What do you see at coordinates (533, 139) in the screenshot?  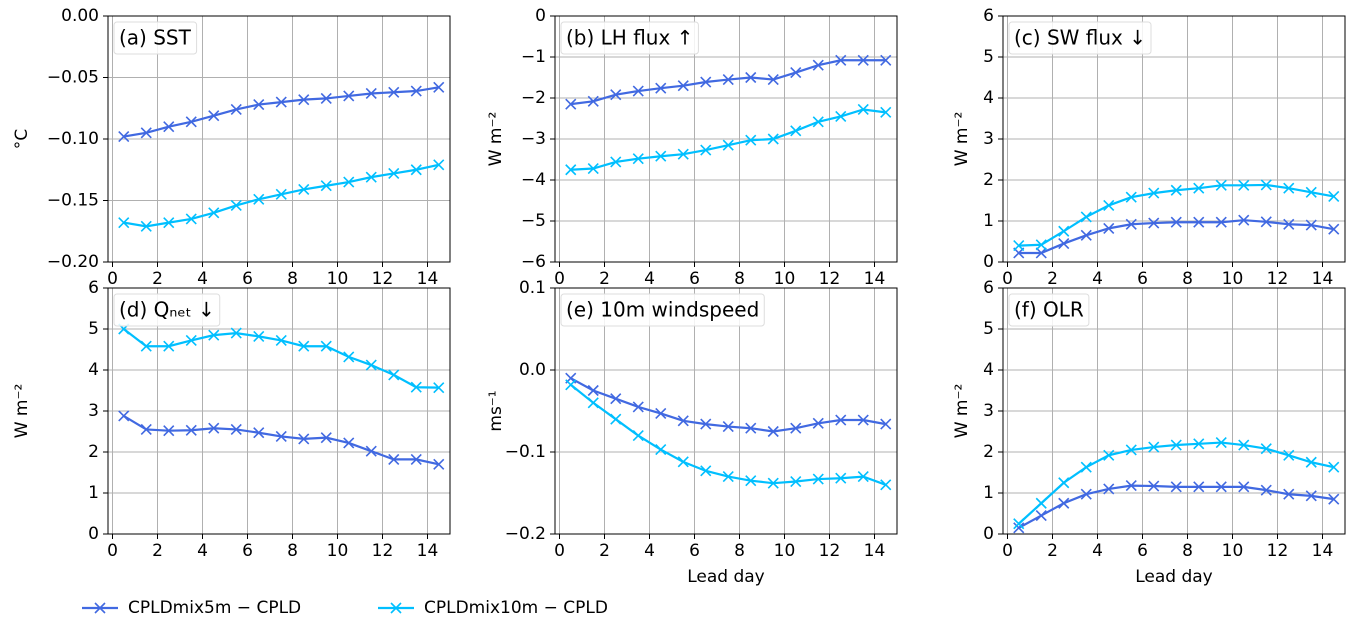 I see `y-tick-label: −3` at bounding box center [533, 139].